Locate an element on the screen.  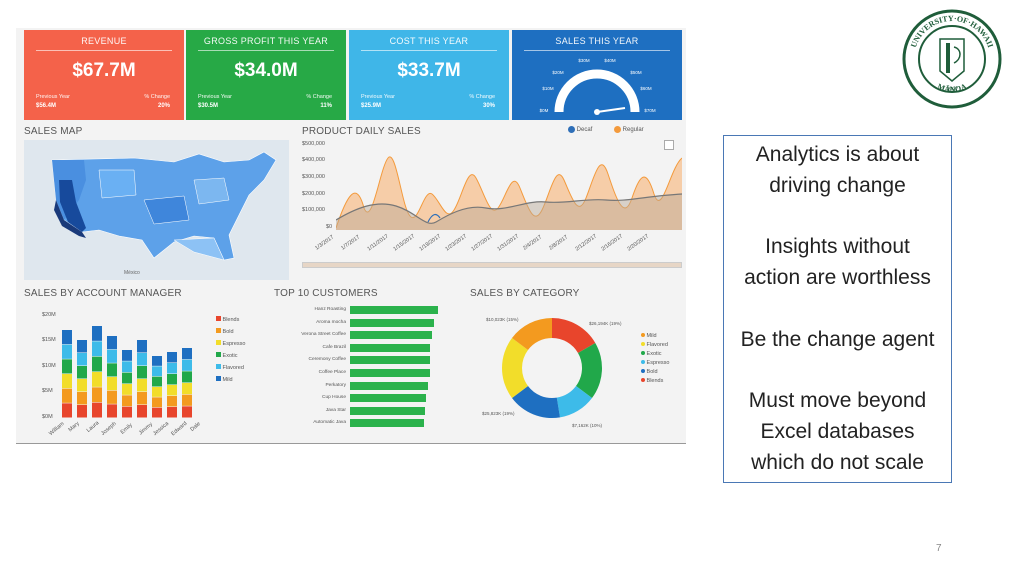
x-tick: Mary is located at coordinates (74, 427).